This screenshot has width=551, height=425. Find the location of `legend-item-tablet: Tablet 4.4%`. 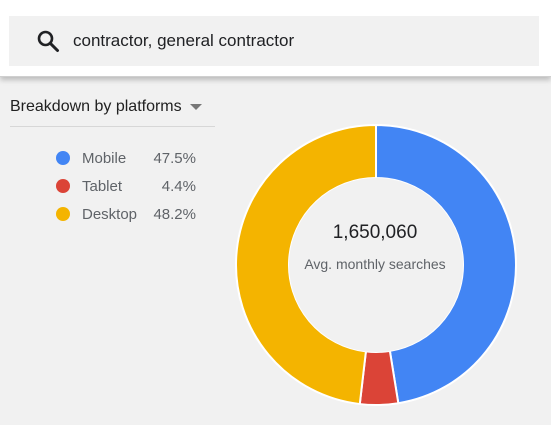

legend-item-tablet: Tablet 4.4% is located at coordinates (126, 186).